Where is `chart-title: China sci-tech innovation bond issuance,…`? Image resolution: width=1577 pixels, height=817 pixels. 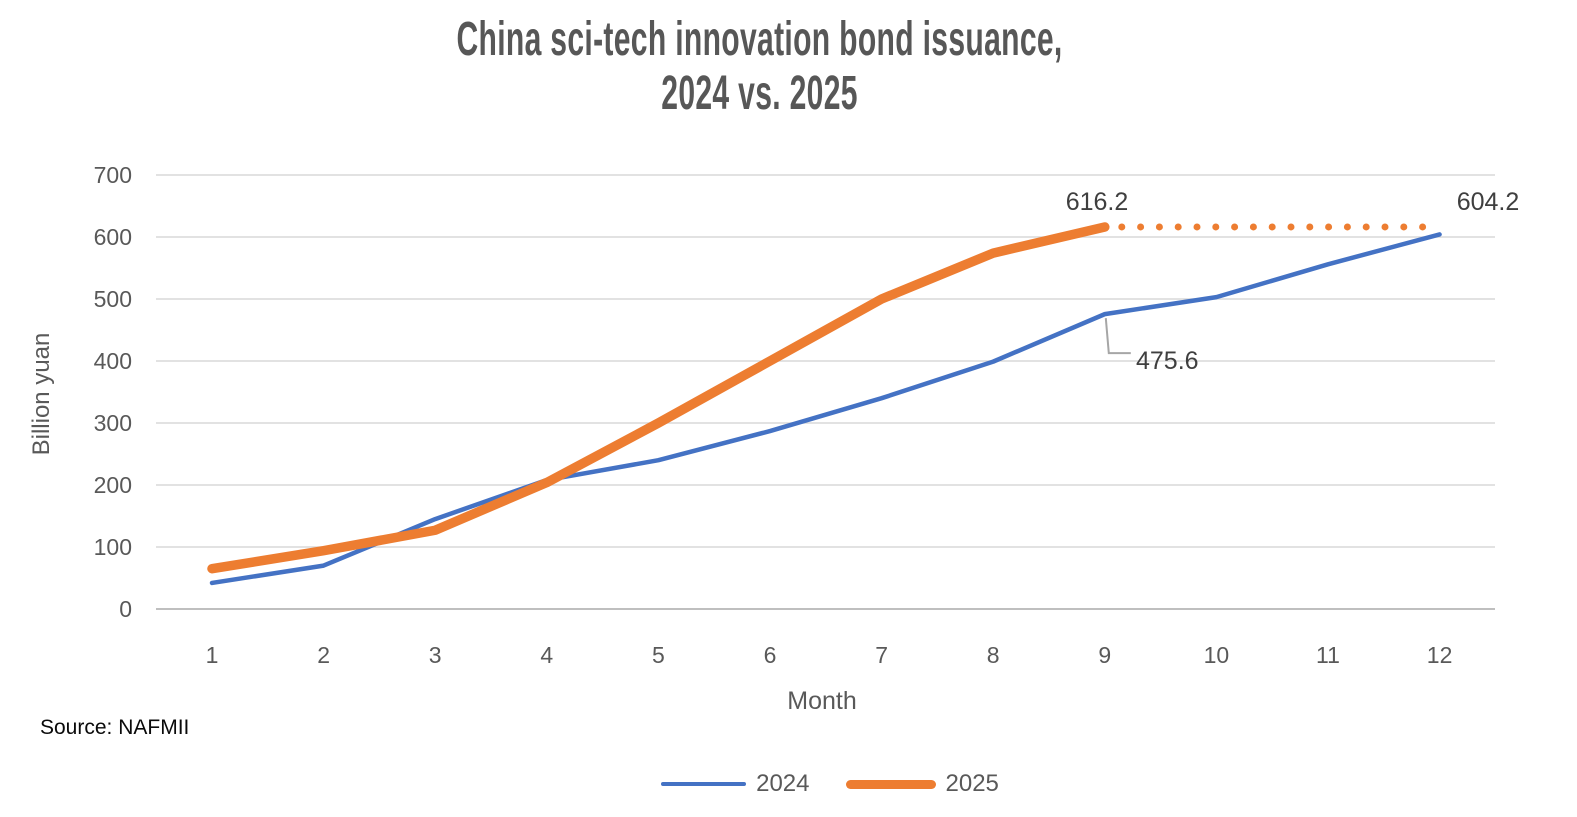
chart-title: China sci-tech innovation bond issuance,… is located at coordinates (760, 65).